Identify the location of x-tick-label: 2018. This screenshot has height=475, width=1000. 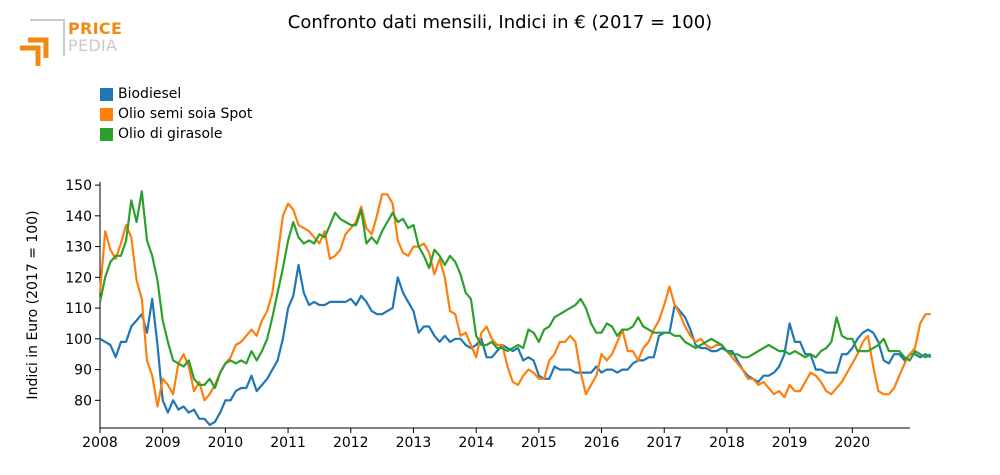
(727, 443).